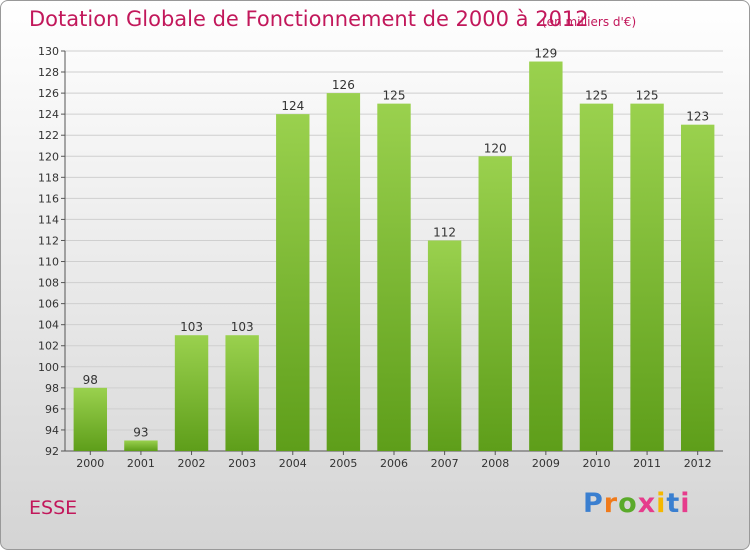 The height and width of the screenshot is (550, 750). What do you see at coordinates (48, 156) in the screenshot?
I see `y-tick-label: 120` at bounding box center [48, 156].